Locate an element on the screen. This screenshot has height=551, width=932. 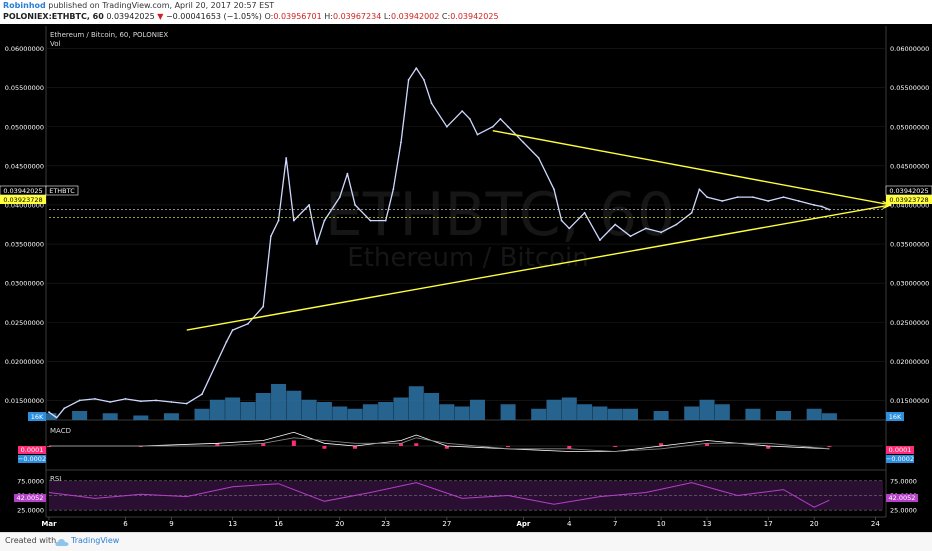
y-tick-label-left: 0.05500000 is located at coordinates (24, 88).